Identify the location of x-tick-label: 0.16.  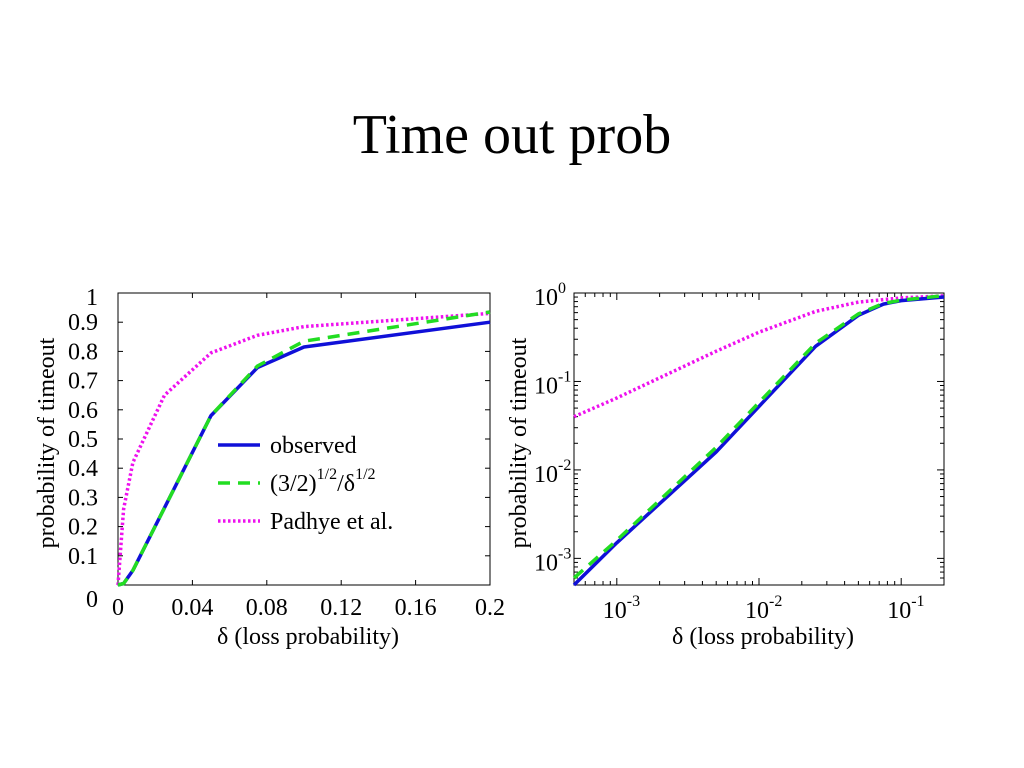
(416, 608).